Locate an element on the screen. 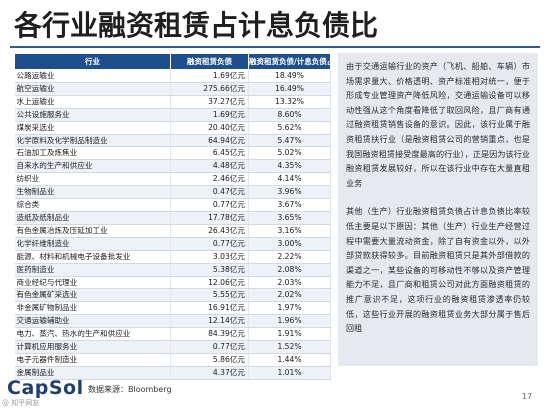 The height and width of the screenshot is (413, 550). table-header-row: 行业 融资租赁负债 融资租赁负债/计息负债占比 is located at coordinates (172, 61).